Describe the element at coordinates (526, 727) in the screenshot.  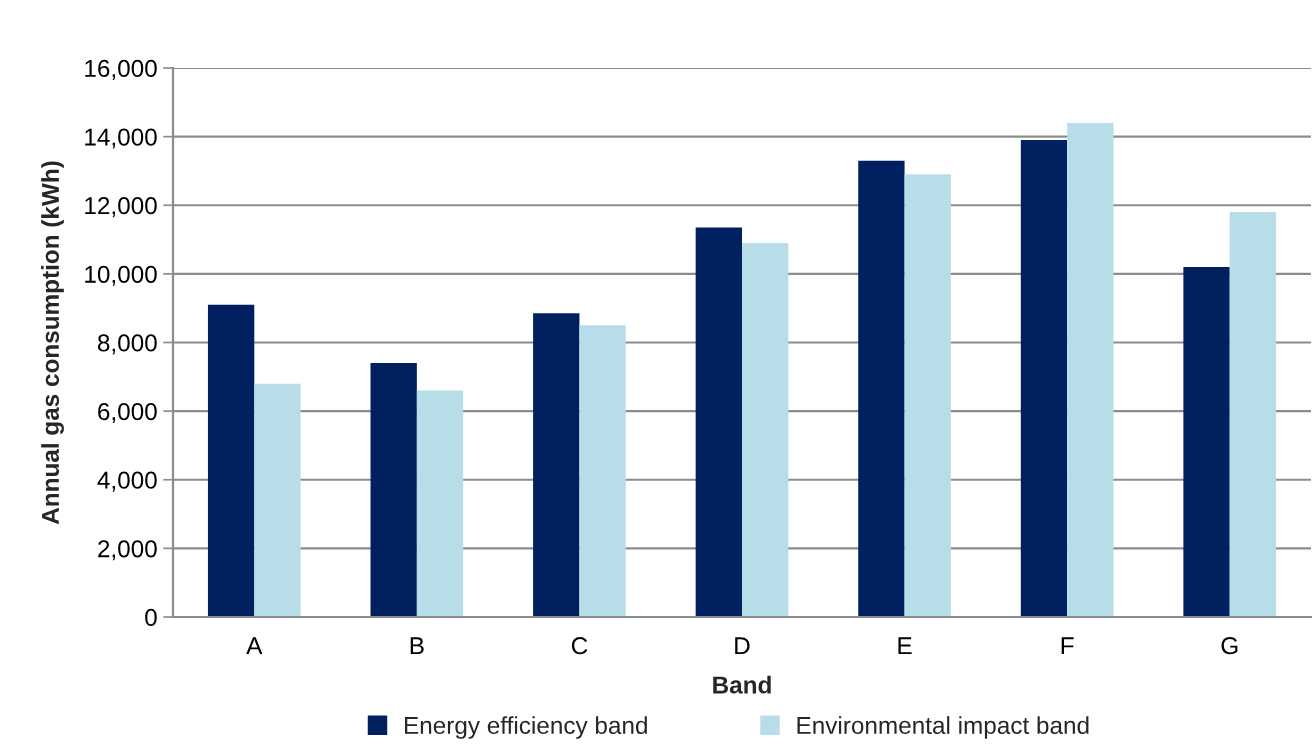
I see `legend-label: Energy efficiency band` at that location.